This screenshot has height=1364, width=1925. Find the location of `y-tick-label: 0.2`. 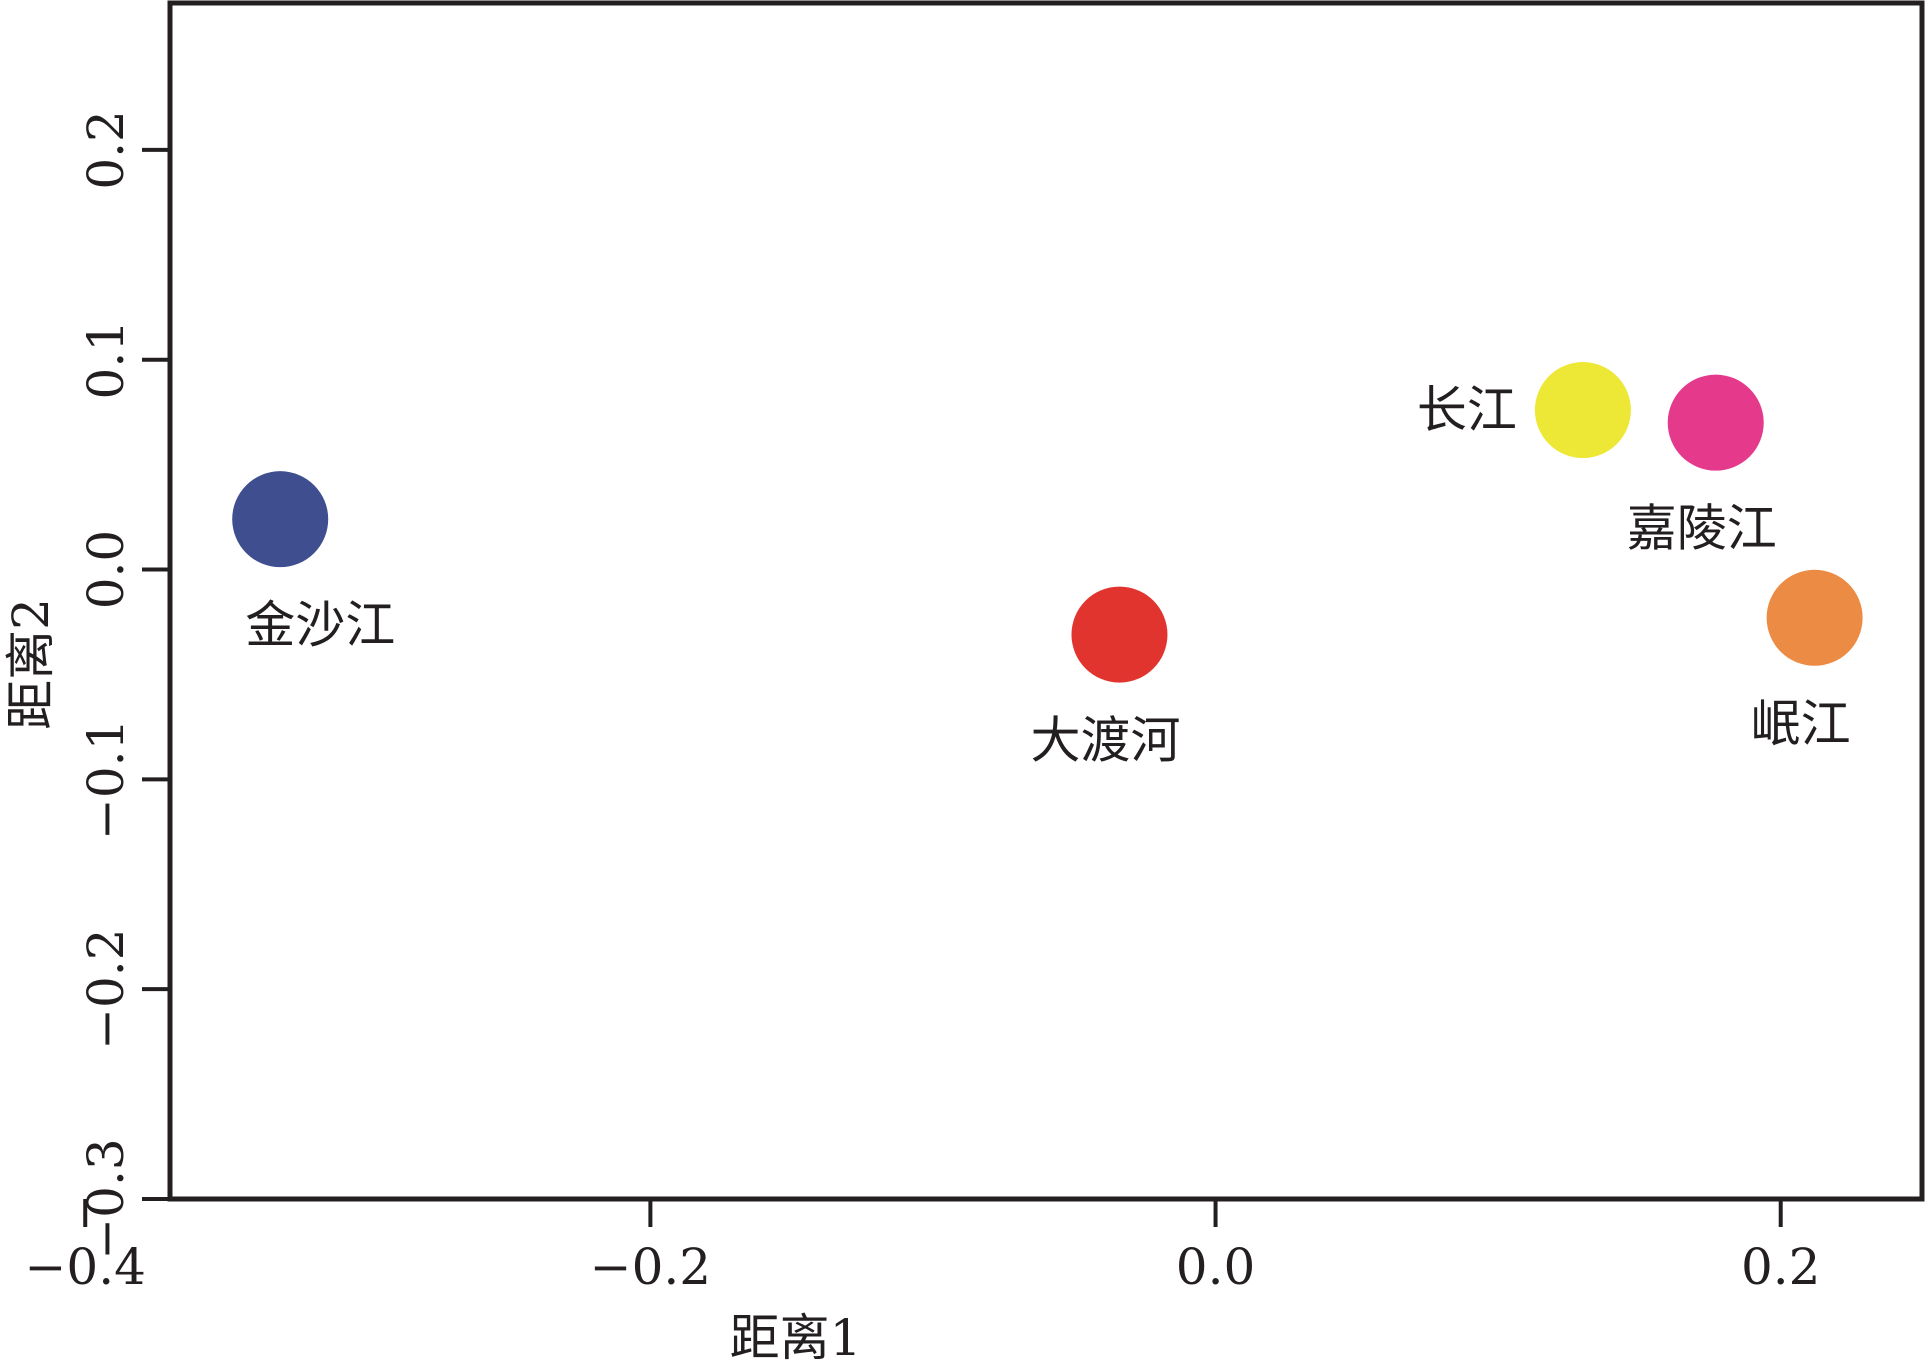

y-tick-label: 0.2 is located at coordinates (106, 150).